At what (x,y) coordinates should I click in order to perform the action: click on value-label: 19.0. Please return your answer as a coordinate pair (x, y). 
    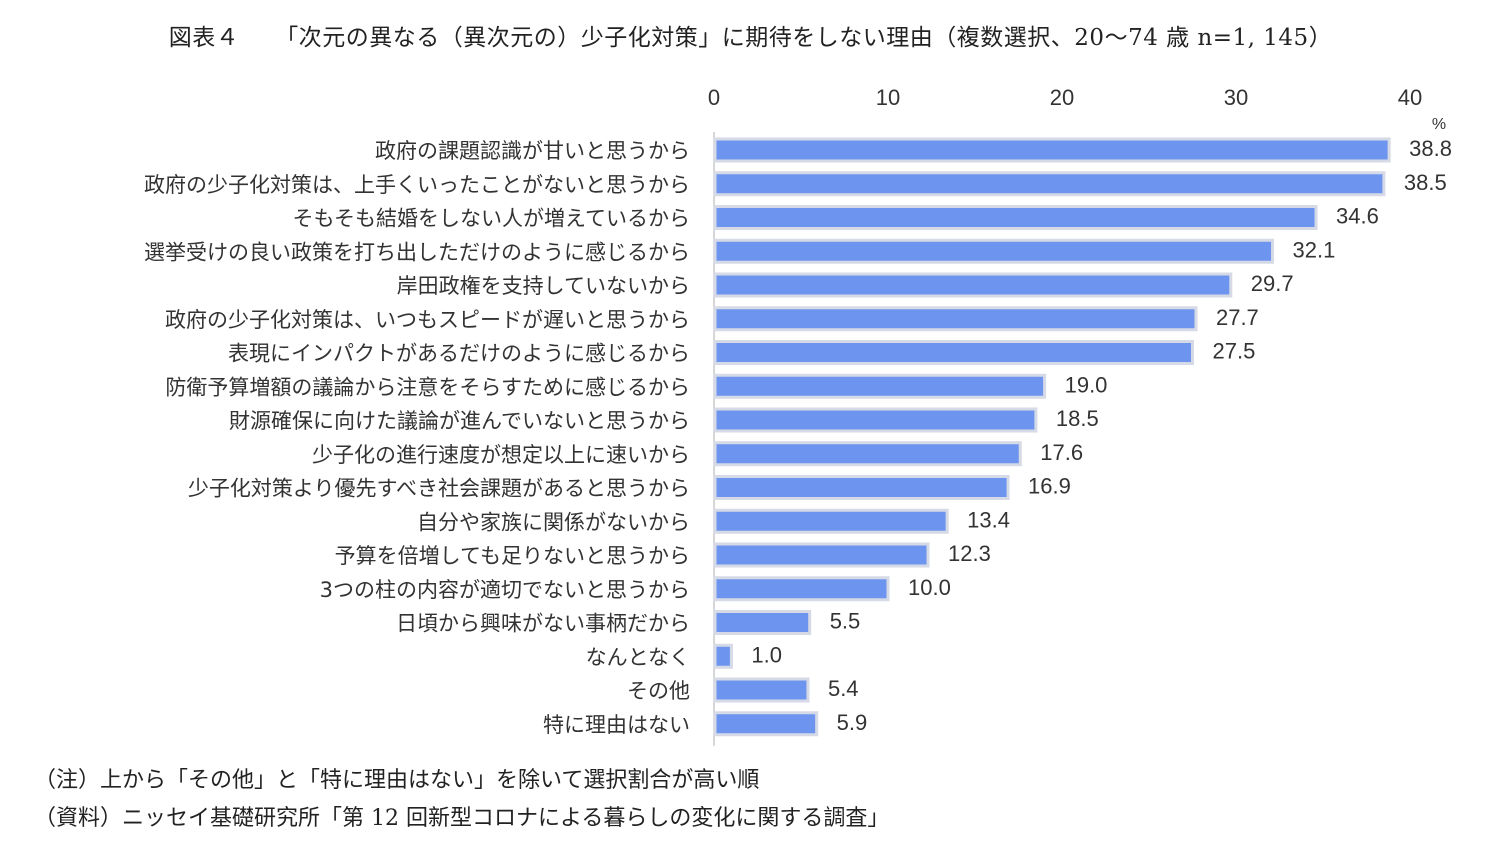
    Looking at the image, I should click on (1086, 384).